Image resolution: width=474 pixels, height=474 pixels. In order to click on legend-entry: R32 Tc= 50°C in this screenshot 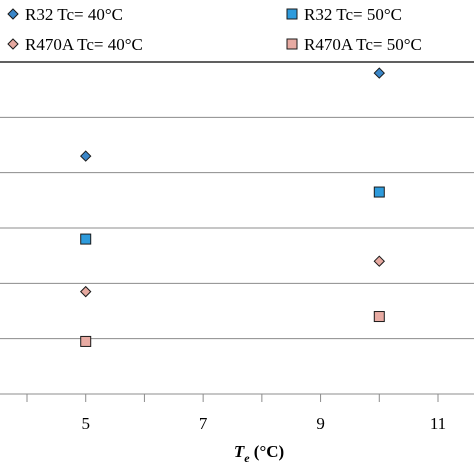, I will do `click(344, 14)`.